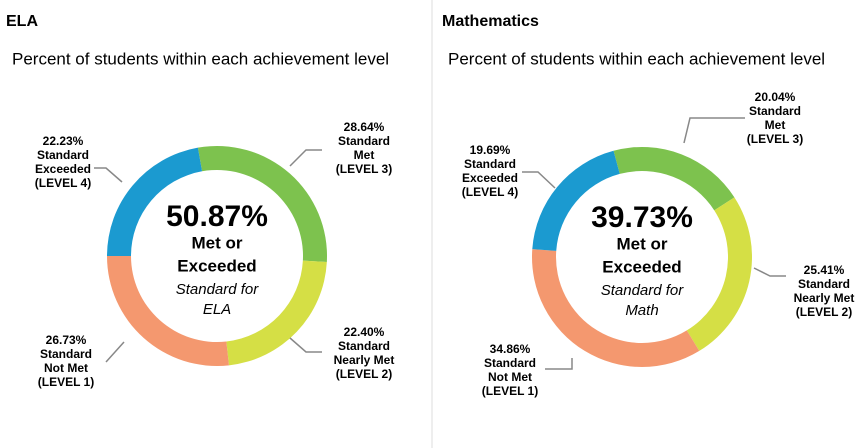 Image resolution: width=868 pixels, height=448 pixels. I want to click on value-label: 20.04%, so click(775, 97).